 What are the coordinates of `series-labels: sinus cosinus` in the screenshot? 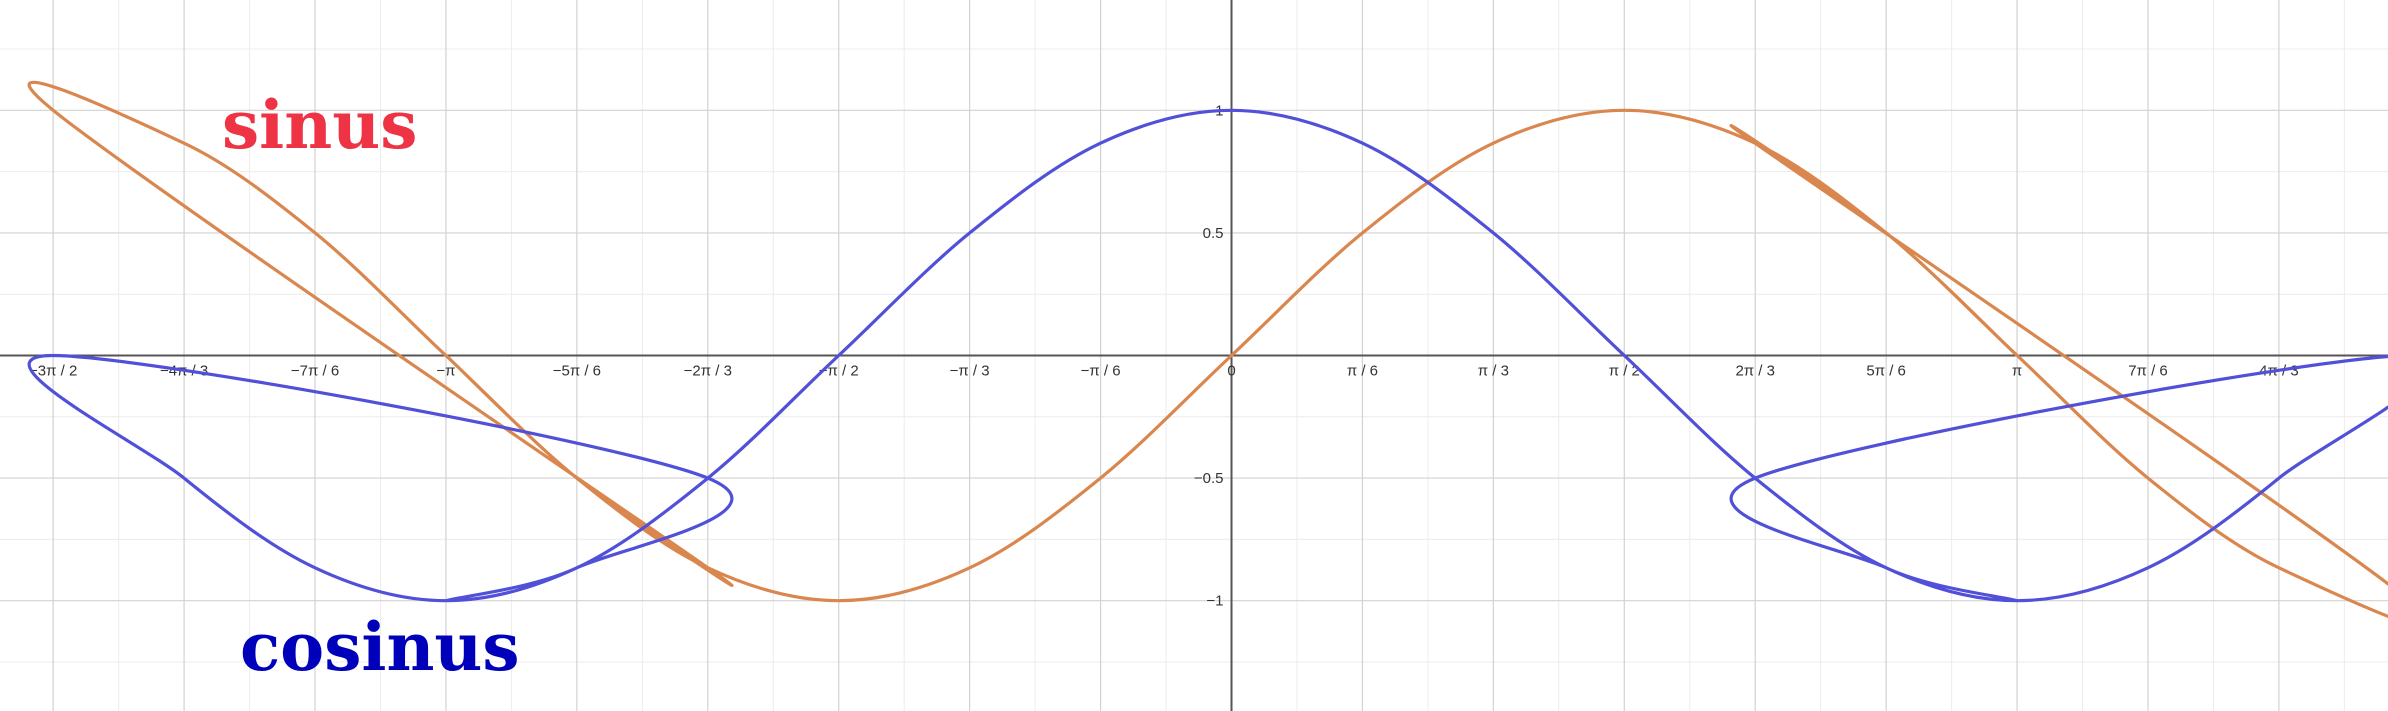 It's located at (371, 386).